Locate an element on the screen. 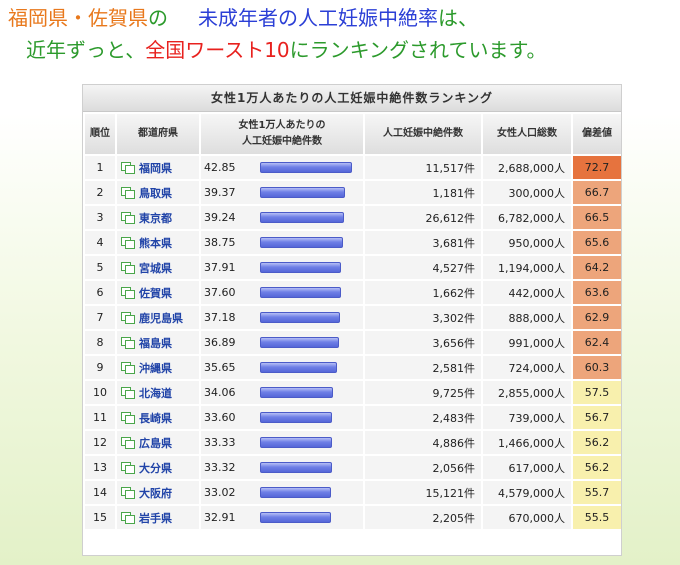  population-cell: 950,000人 is located at coordinates (527, 242).